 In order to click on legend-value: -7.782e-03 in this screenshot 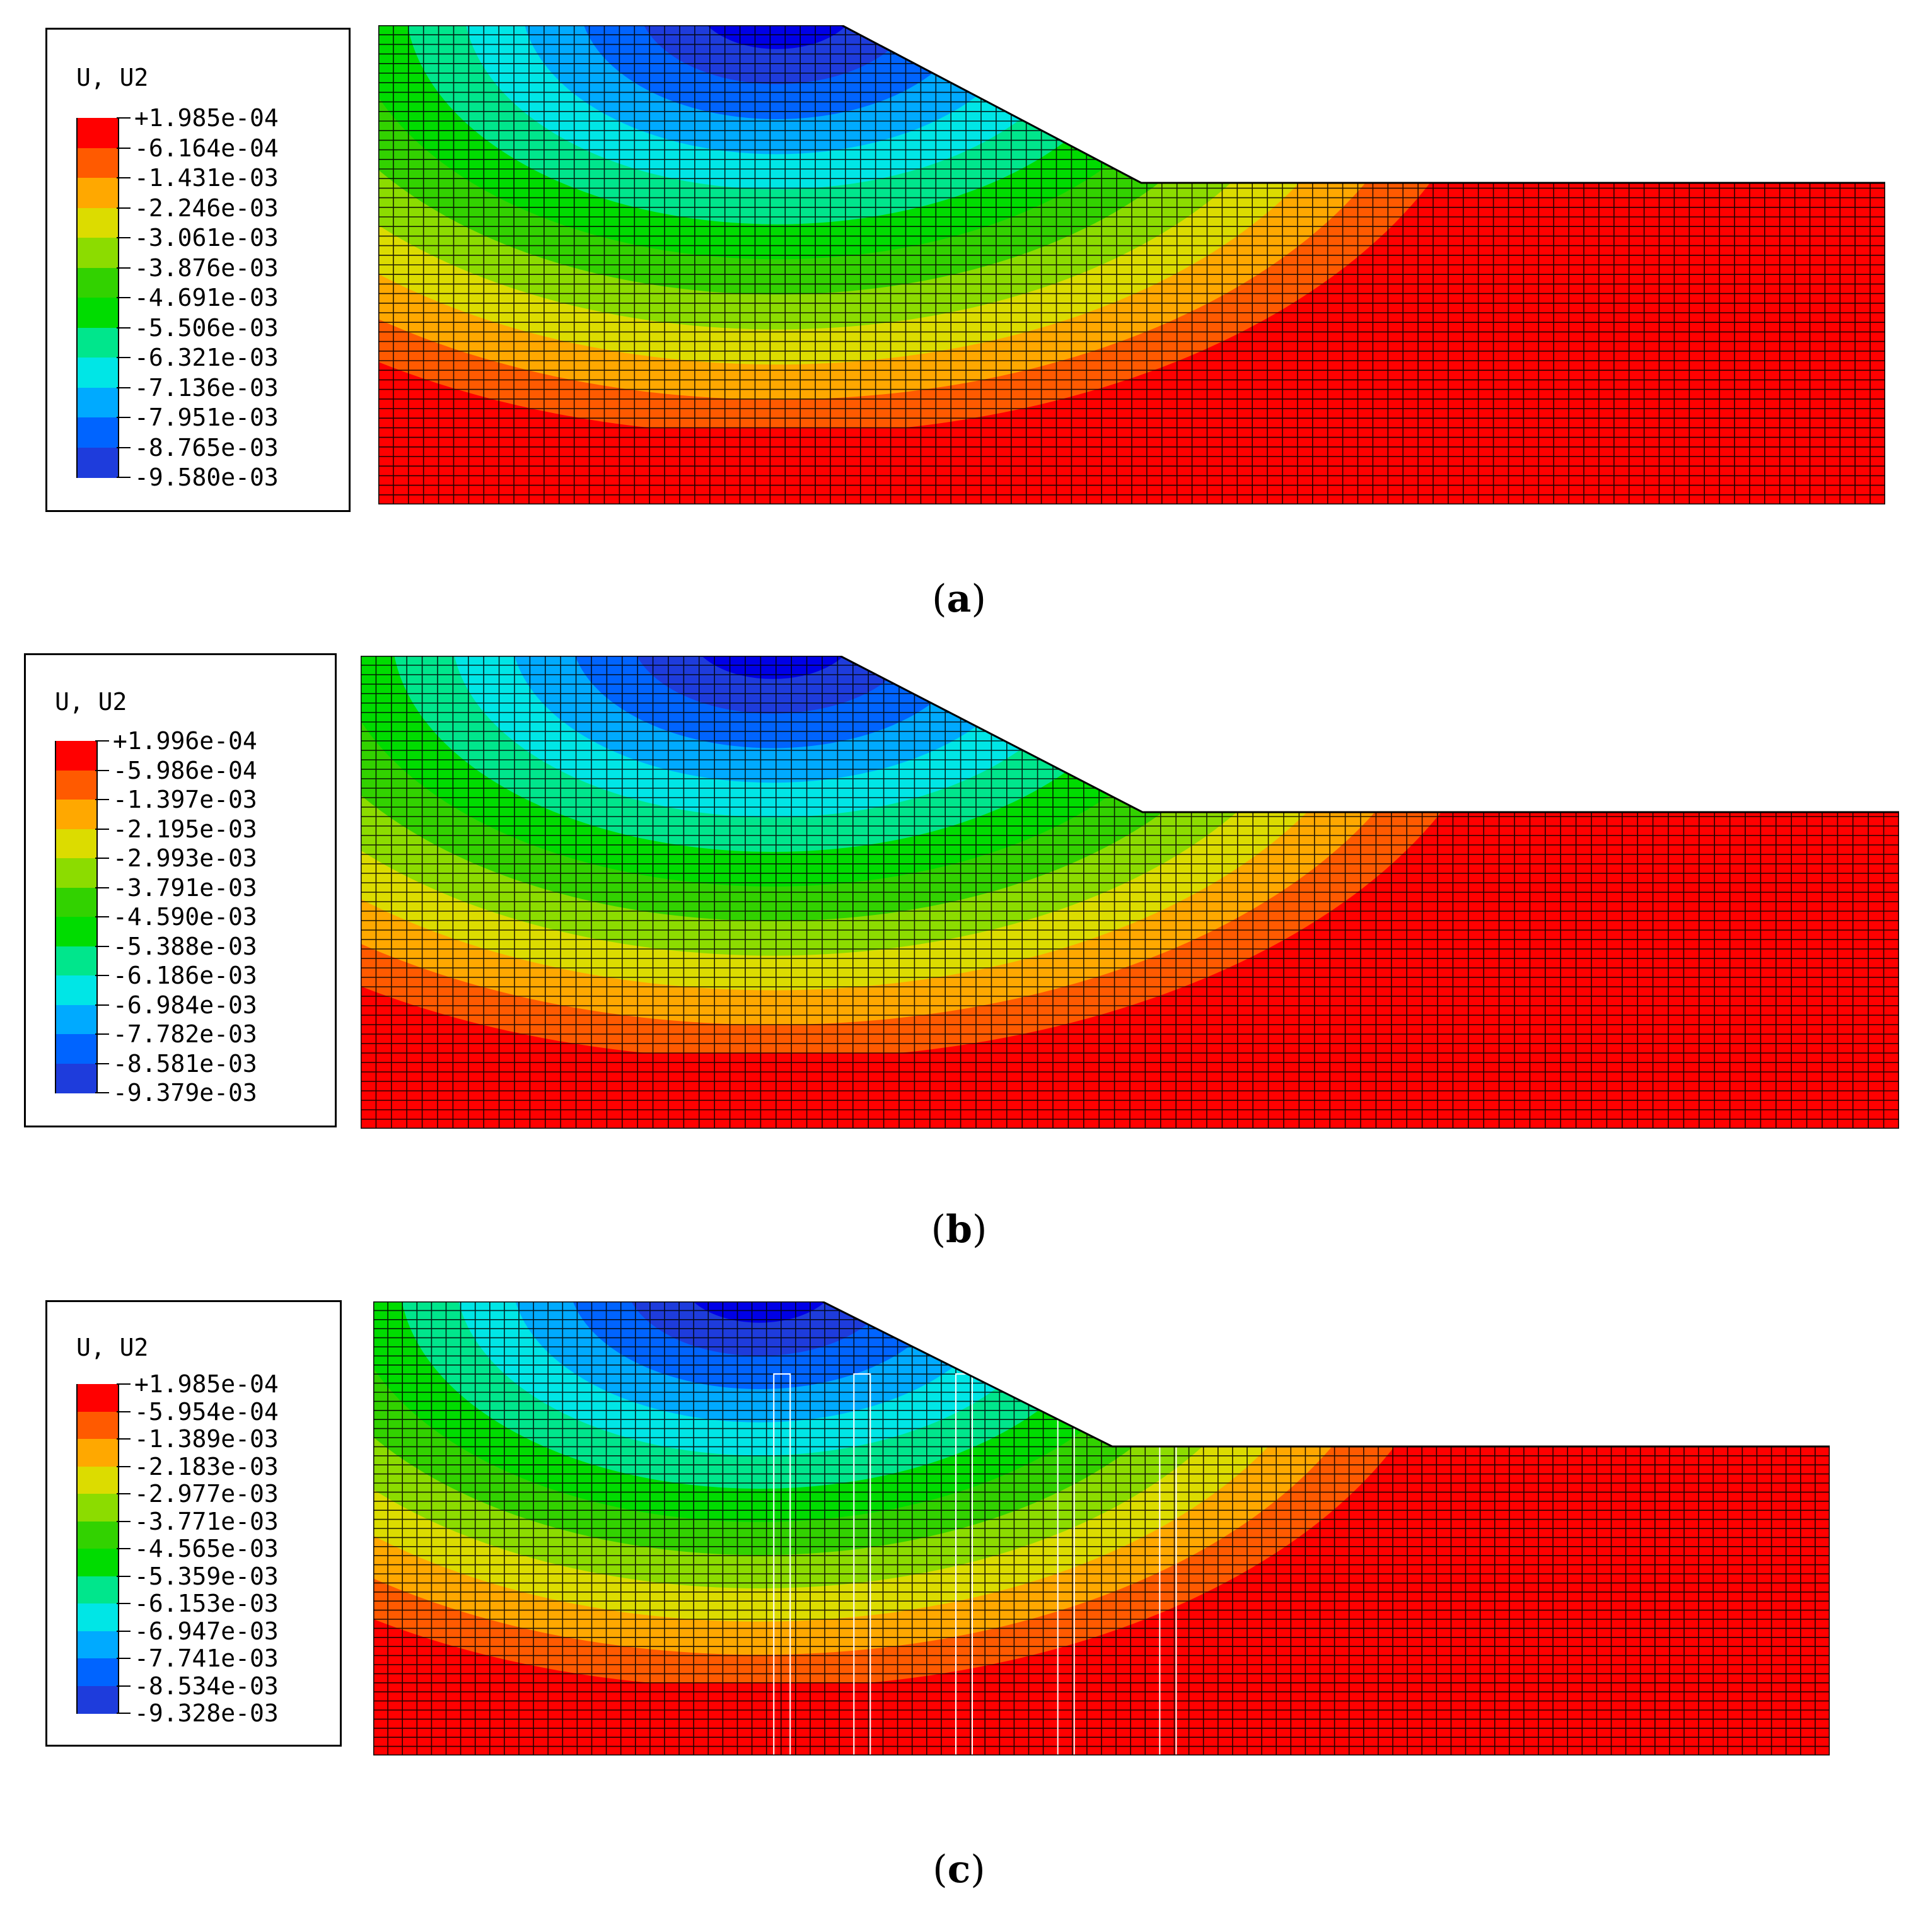, I will do `click(185, 1034)`.